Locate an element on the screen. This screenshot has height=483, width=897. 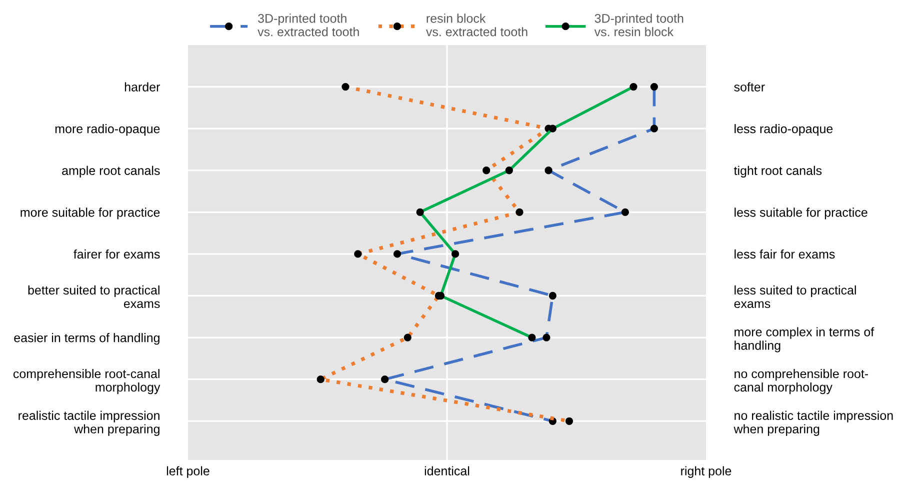
y2-tick-label: softer is located at coordinates (749, 87).